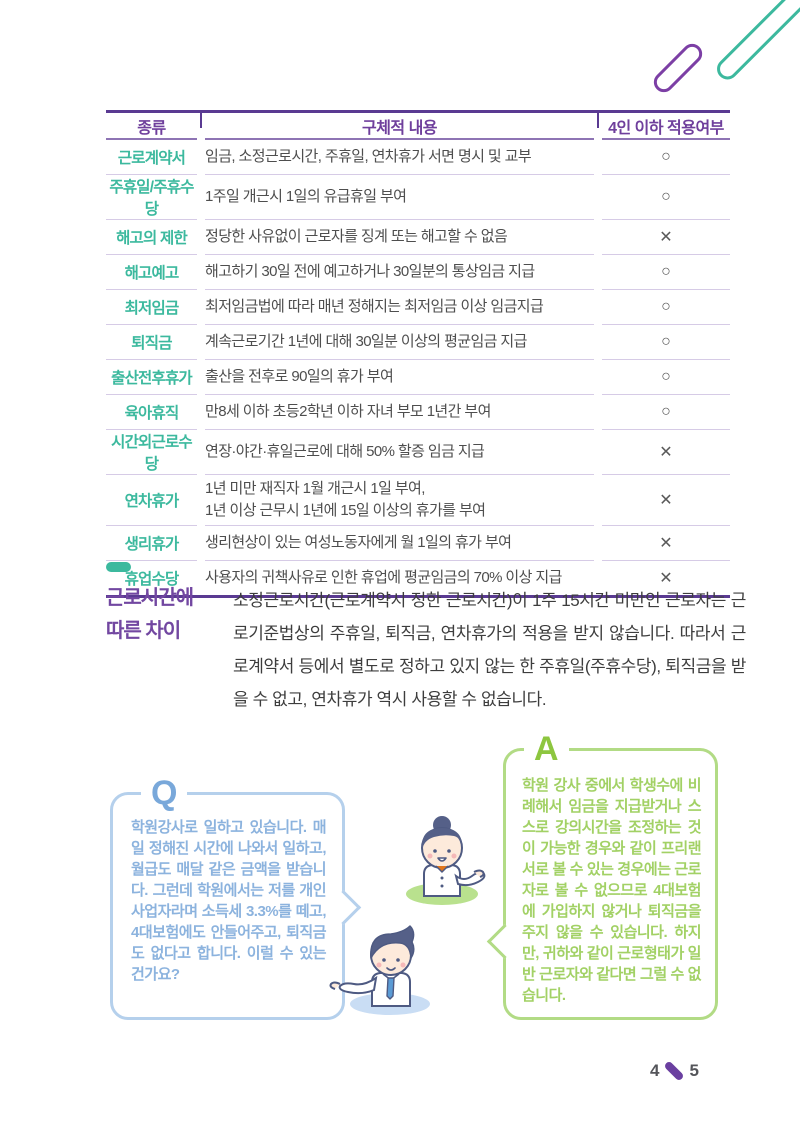 The height and width of the screenshot is (1135, 800). Describe the element at coordinates (446, 860) in the screenshot. I see `woman-character-illustration` at that location.